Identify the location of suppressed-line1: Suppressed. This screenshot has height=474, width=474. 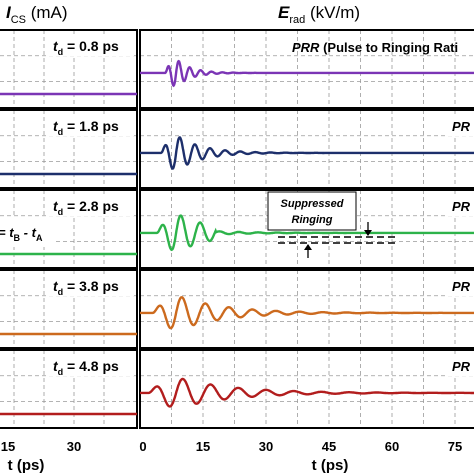
(312, 204).